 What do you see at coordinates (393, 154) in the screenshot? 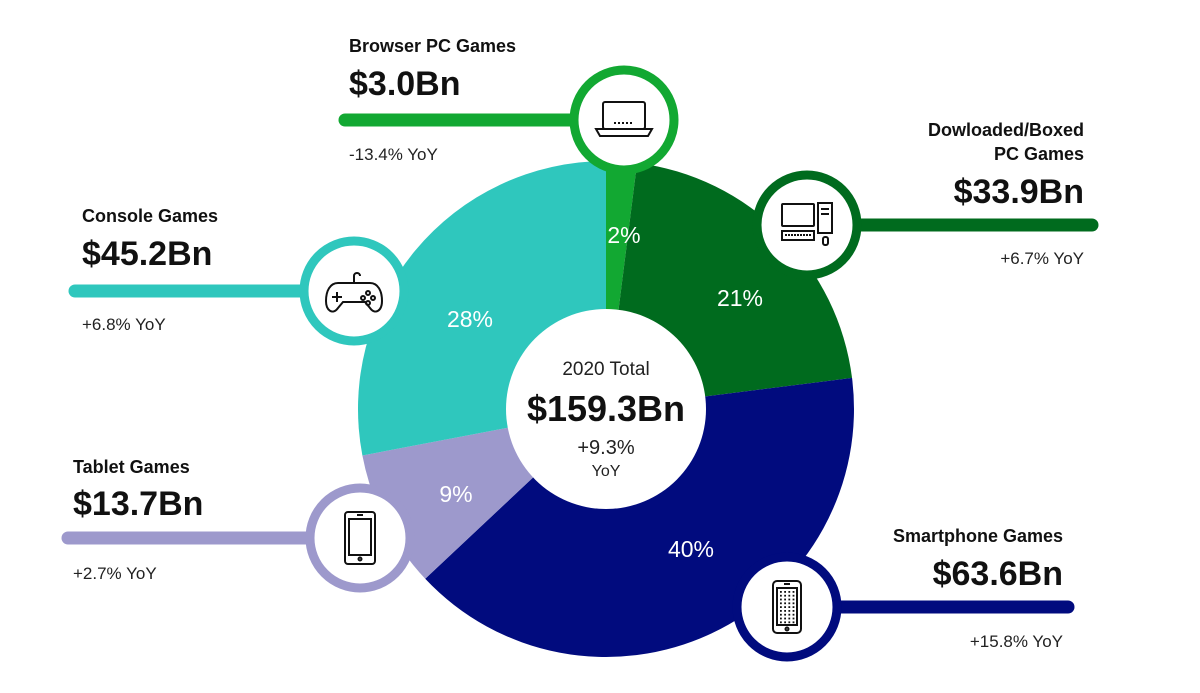
I see `category-yoy-browser: -13.4% YoY` at bounding box center [393, 154].